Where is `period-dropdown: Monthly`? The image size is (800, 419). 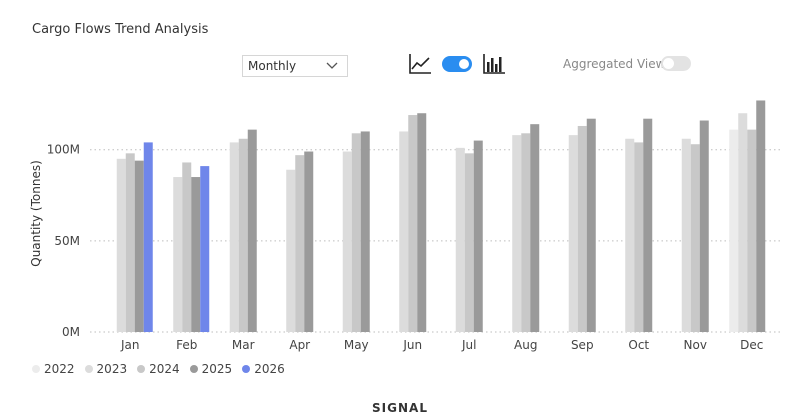
period-dropdown: Monthly is located at coordinates (295, 66).